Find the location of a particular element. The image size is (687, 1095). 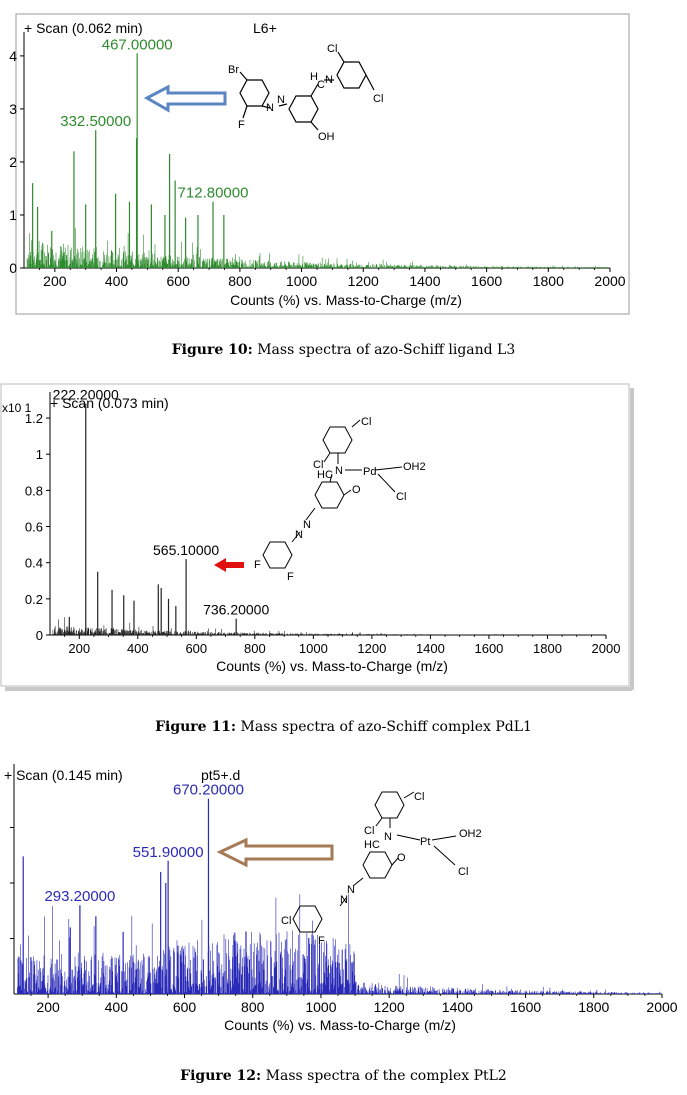

file-label: pt5+.d is located at coordinates (220, 775).